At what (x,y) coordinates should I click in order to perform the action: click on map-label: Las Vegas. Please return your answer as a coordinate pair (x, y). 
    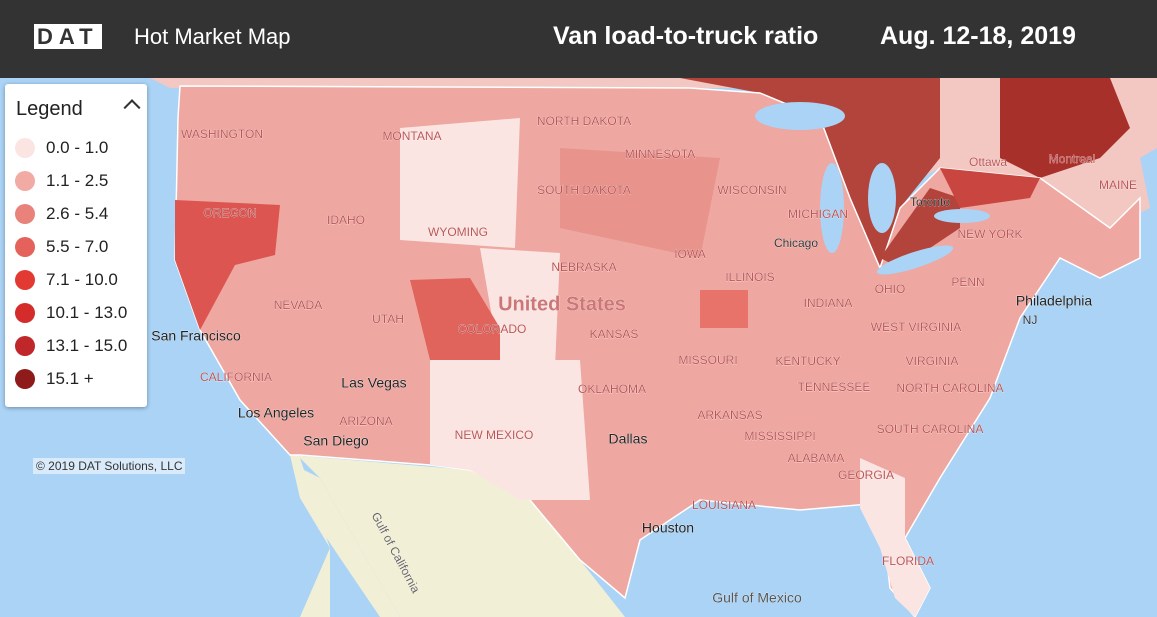
    Looking at the image, I should click on (373, 383).